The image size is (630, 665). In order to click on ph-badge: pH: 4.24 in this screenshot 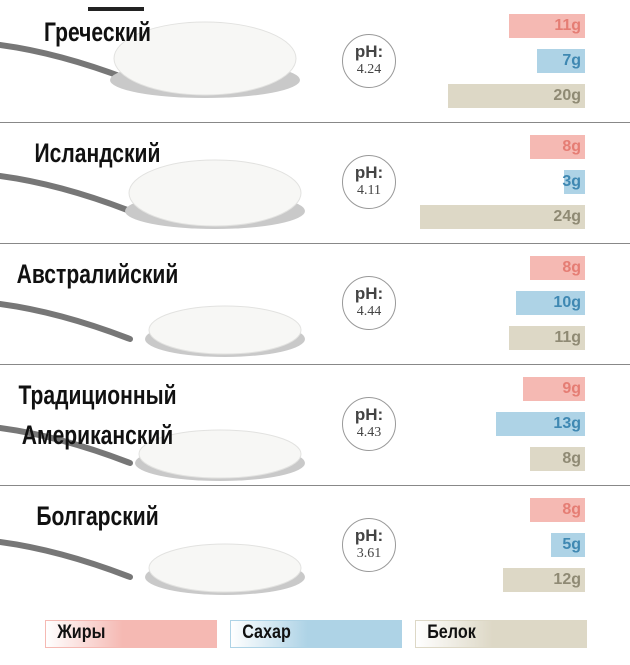, I will do `click(369, 61)`.